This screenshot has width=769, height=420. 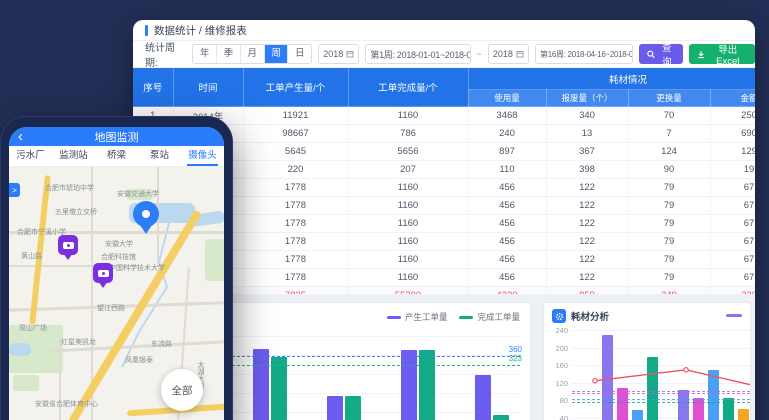 I want to click on table-cell: 456, so click(x=507, y=259).